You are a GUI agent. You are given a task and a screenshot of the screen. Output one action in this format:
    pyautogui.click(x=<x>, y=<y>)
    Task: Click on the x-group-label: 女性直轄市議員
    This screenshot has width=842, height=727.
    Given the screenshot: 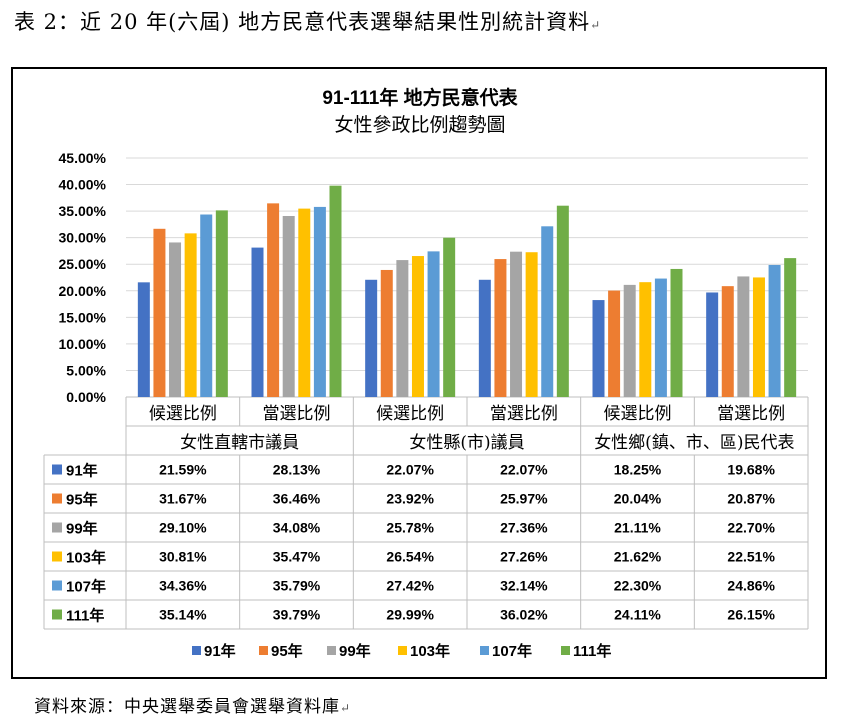 What is the action you would take?
    pyautogui.click(x=239, y=443)
    